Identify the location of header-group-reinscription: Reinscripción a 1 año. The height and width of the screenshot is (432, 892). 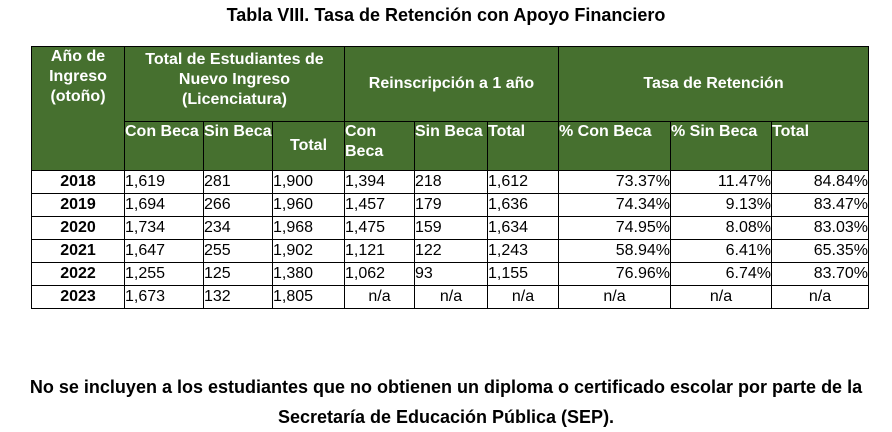
(451, 84).